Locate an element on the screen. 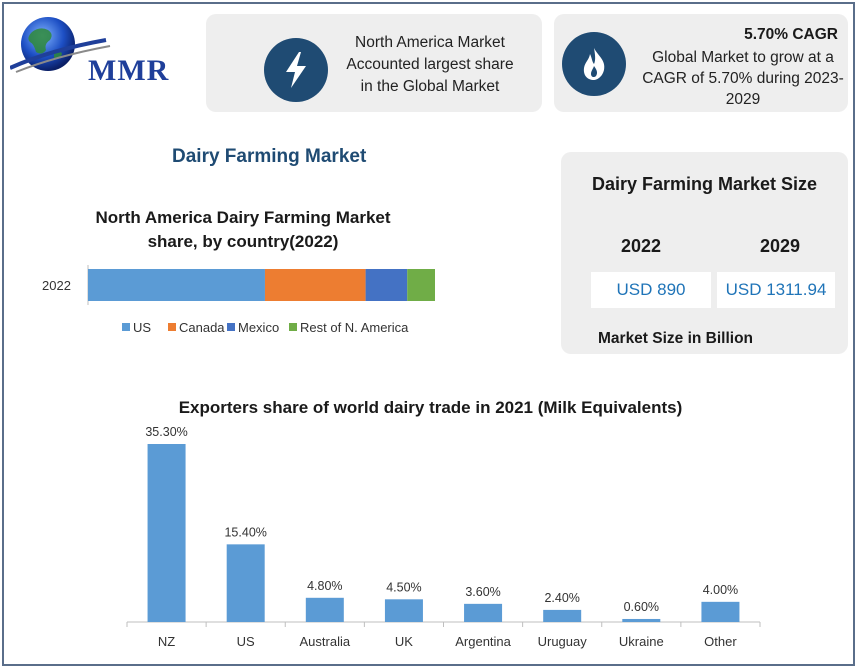 The image size is (861, 672). data-label: 4.80% is located at coordinates (324, 586).